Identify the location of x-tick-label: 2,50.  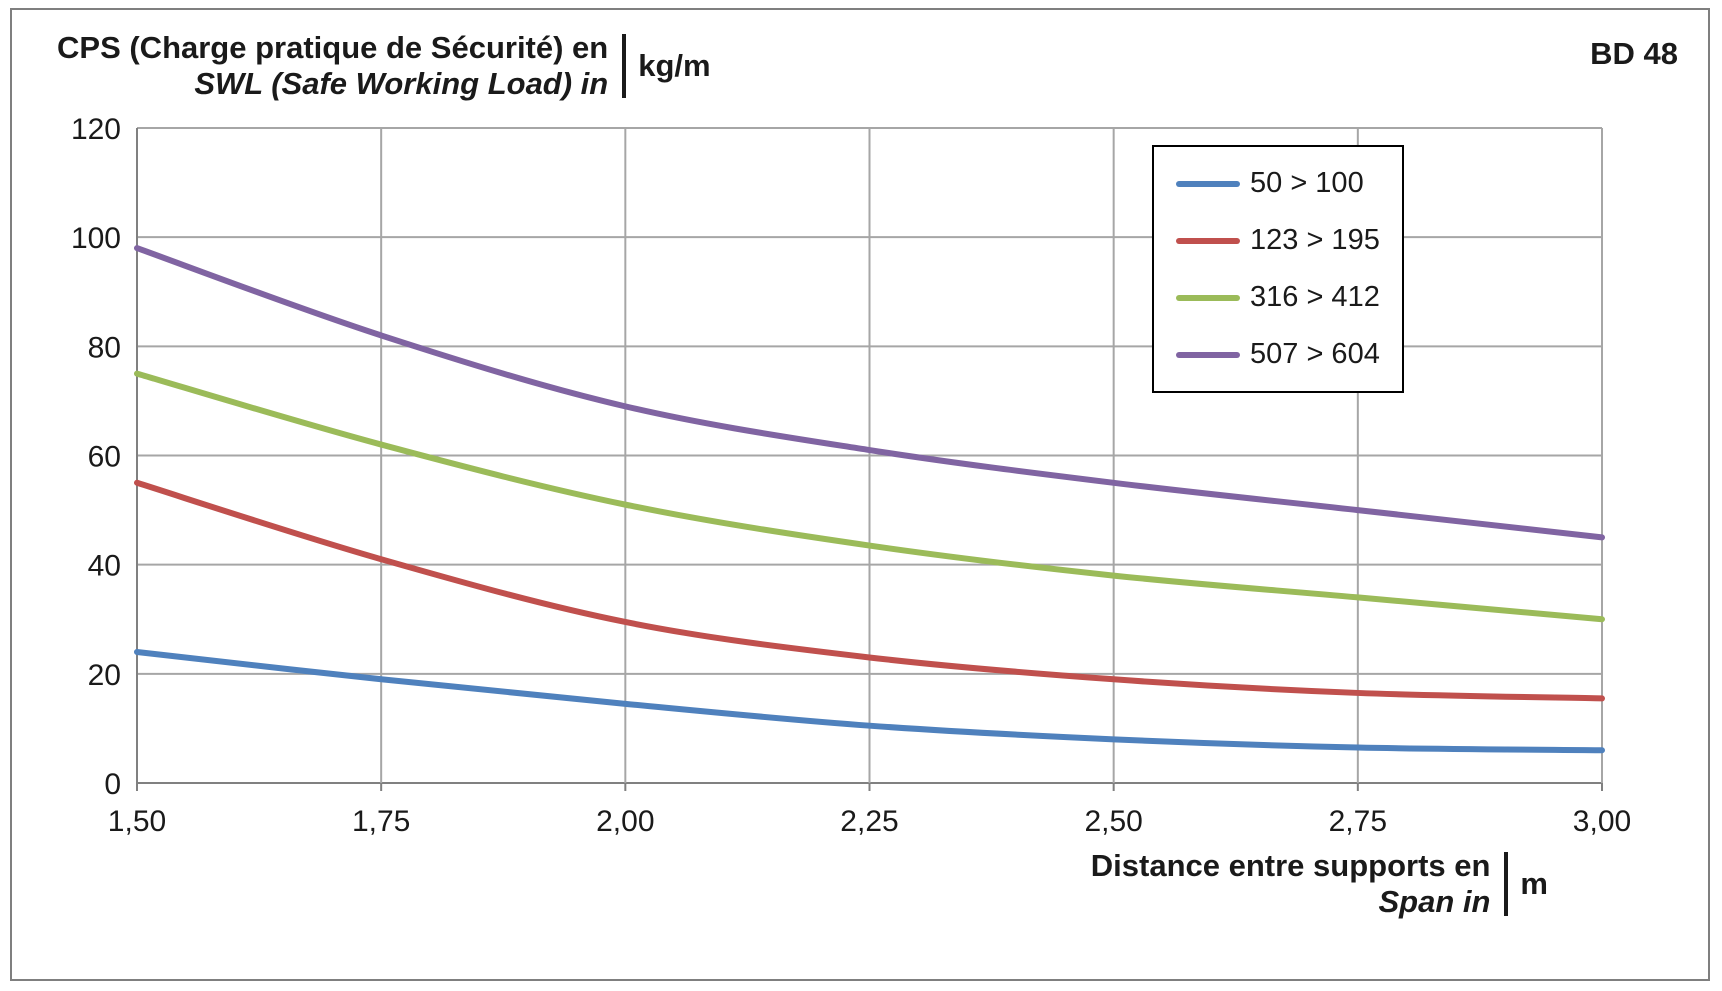
(1113, 821).